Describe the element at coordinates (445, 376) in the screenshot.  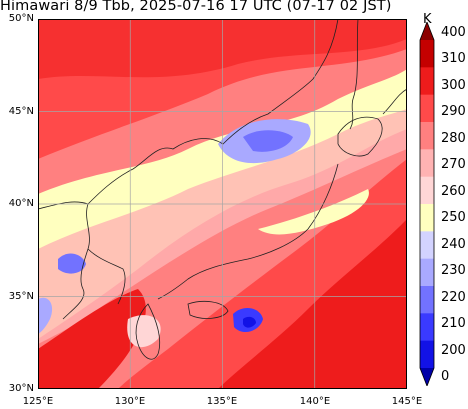
I see `colorbar-tick-label: 0` at that location.